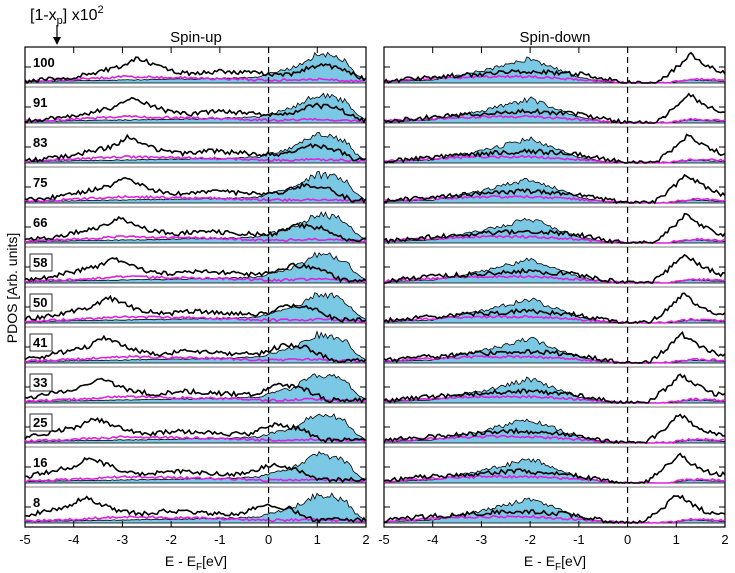 The height and width of the screenshot is (573, 735). Describe the element at coordinates (67, 15) in the screenshot. I see `svg-text: [1-xp] x102` at that location.